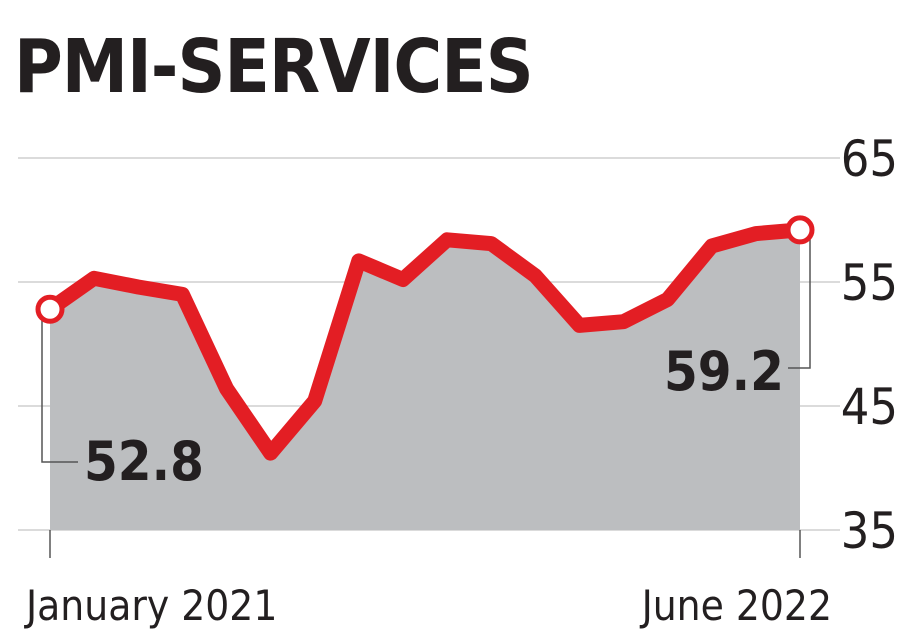 Image resolution: width=911 pixels, height=636 pixels. Describe the element at coordinates (273, 67) in the screenshot. I see `chart-title: PMI-SERVICES` at that location.